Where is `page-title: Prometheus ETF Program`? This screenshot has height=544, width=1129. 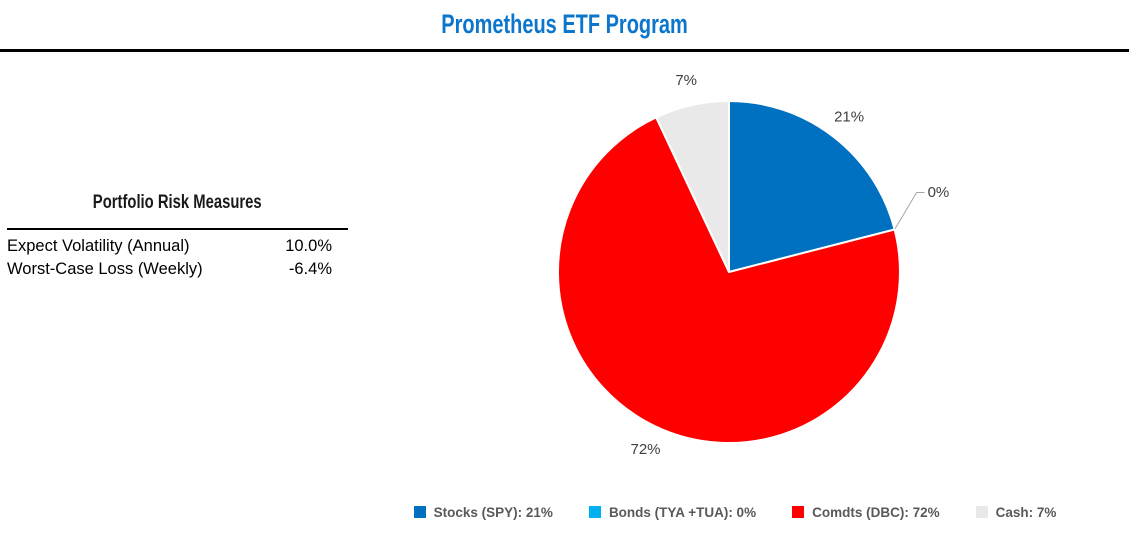 page-title: Prometheus ETF Program is located at coordinates (564, 24).